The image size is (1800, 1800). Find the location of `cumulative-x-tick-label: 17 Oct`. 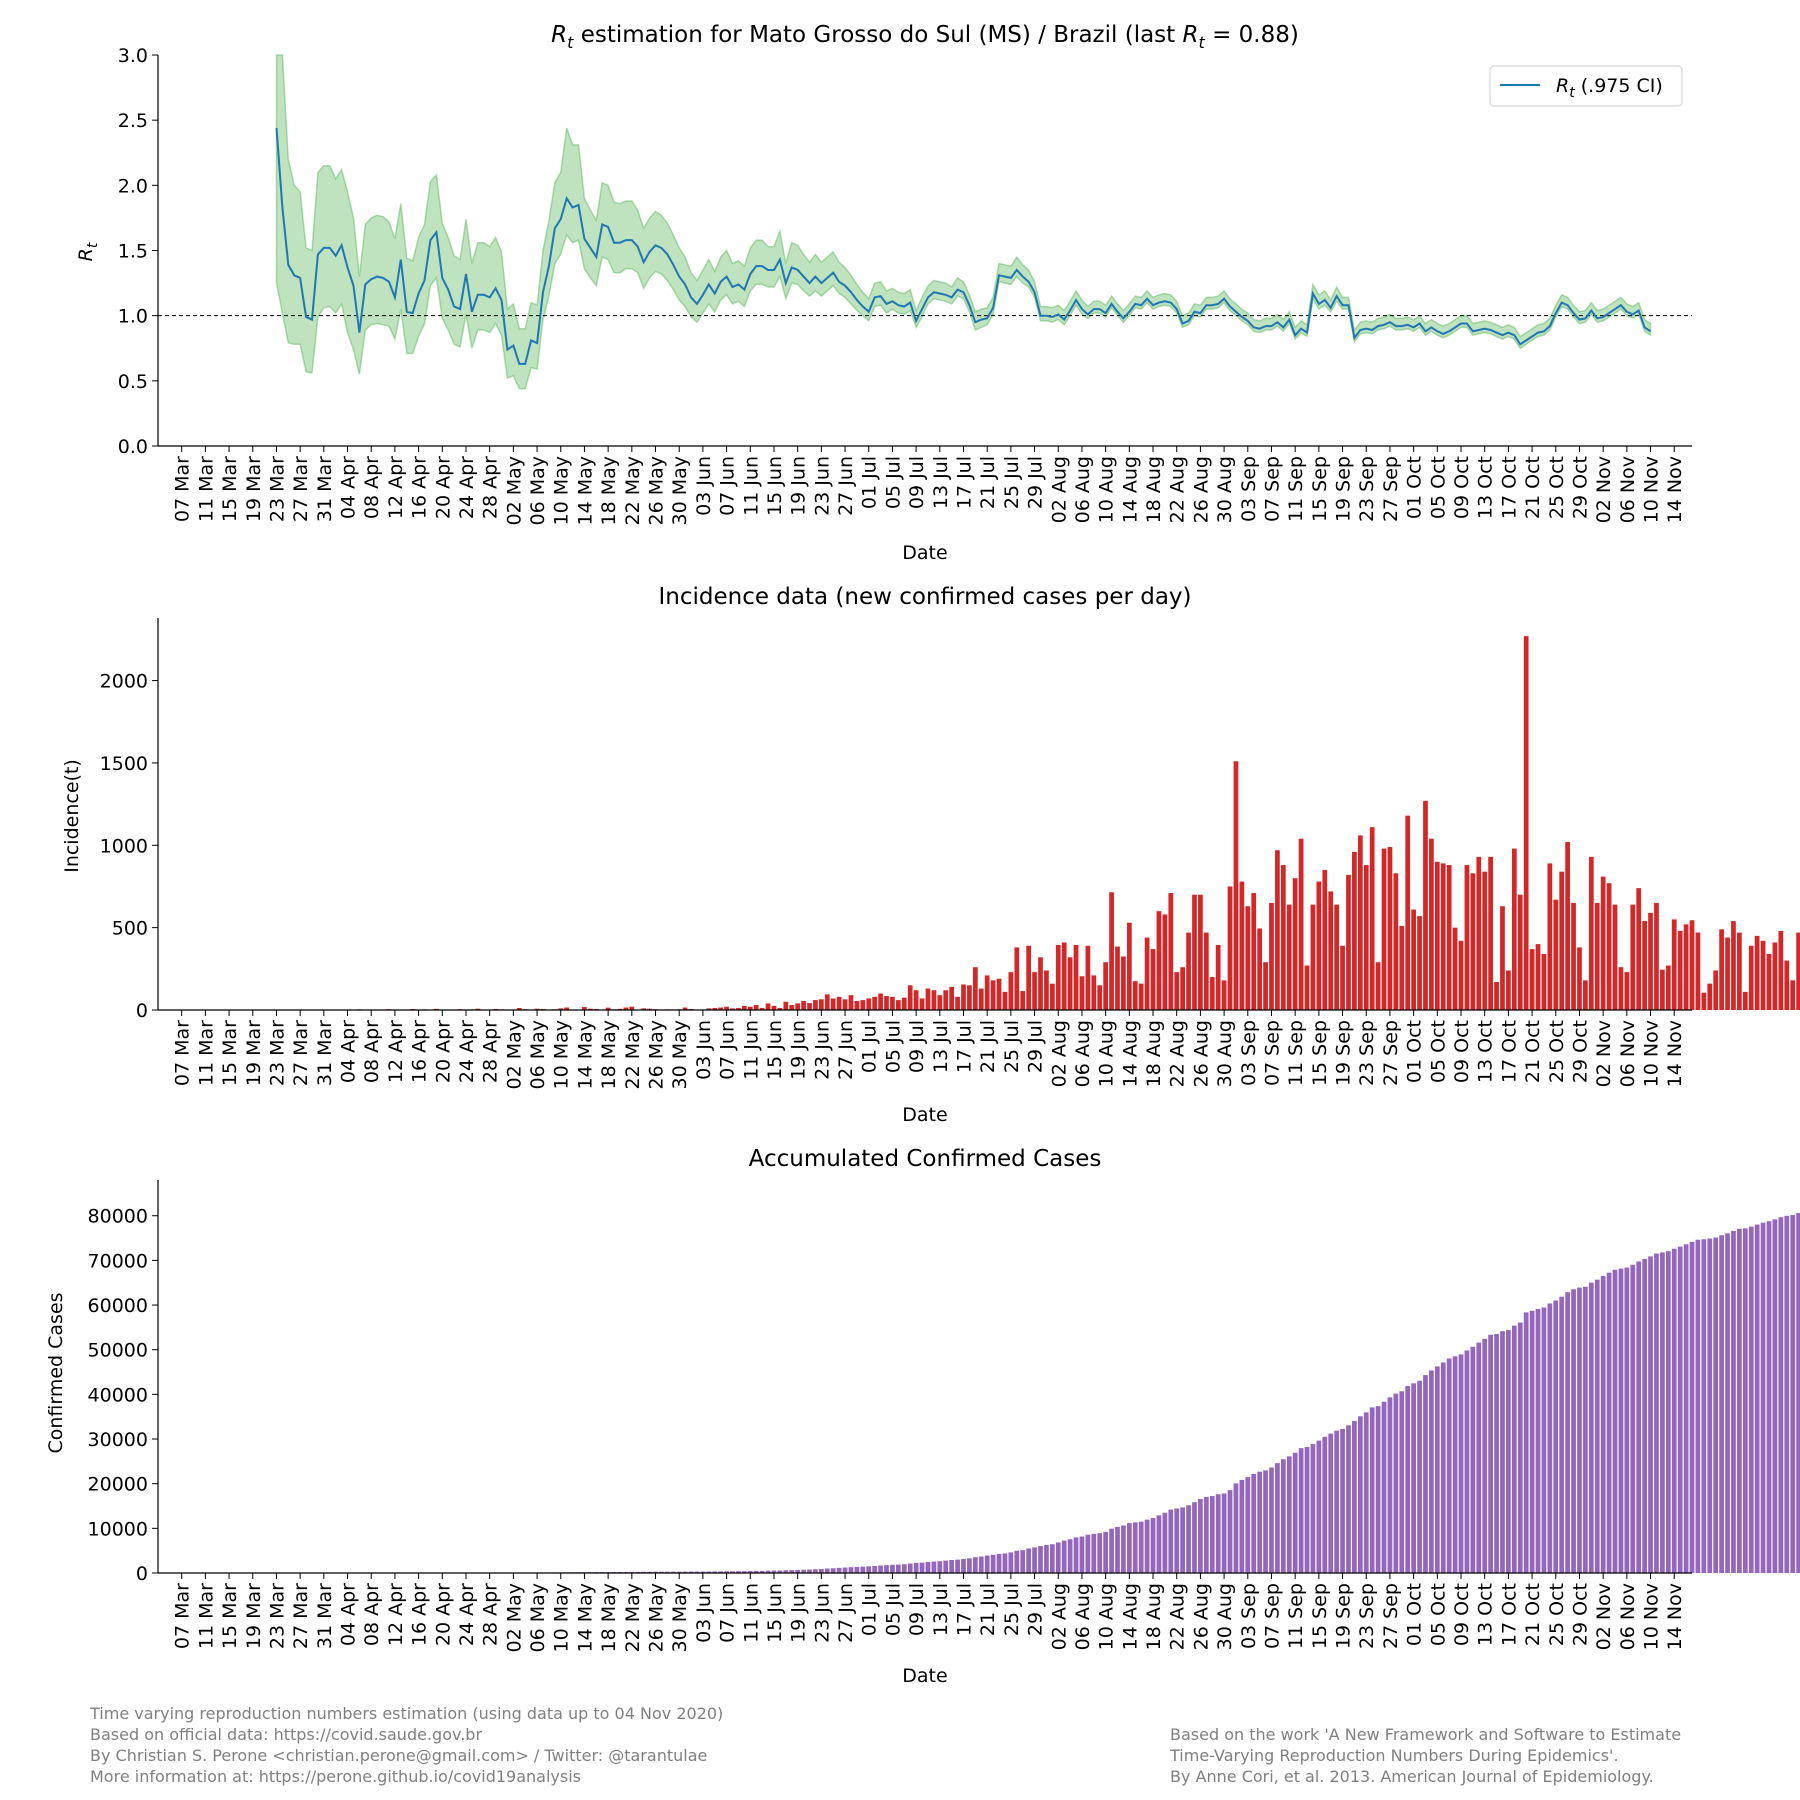

cumulative-x-tick-label: 17 Oct is located at coordinates (1509, 1614).